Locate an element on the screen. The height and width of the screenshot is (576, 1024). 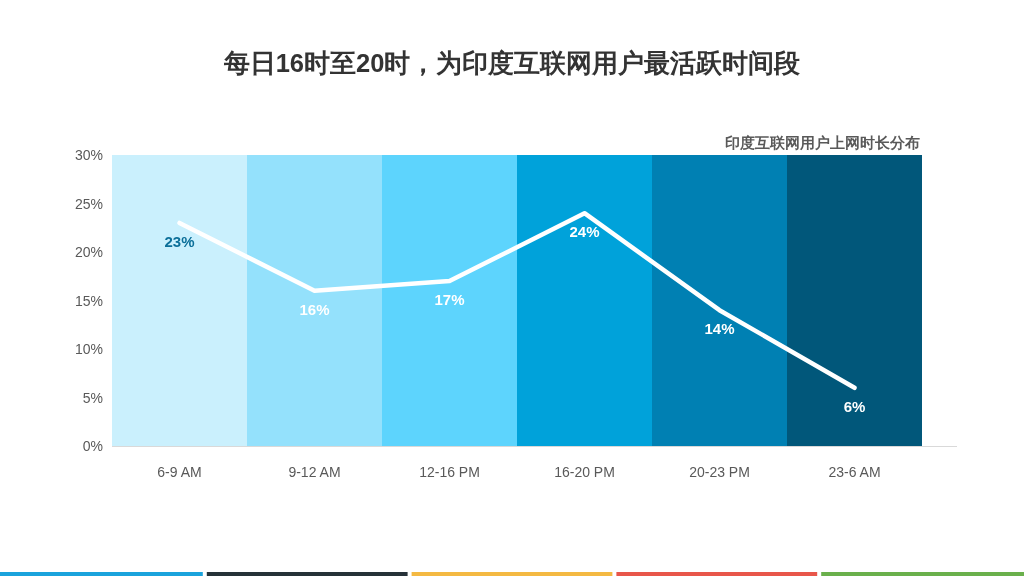
x-tick-label: 6-9 AM is located at coordinates (179, 472).